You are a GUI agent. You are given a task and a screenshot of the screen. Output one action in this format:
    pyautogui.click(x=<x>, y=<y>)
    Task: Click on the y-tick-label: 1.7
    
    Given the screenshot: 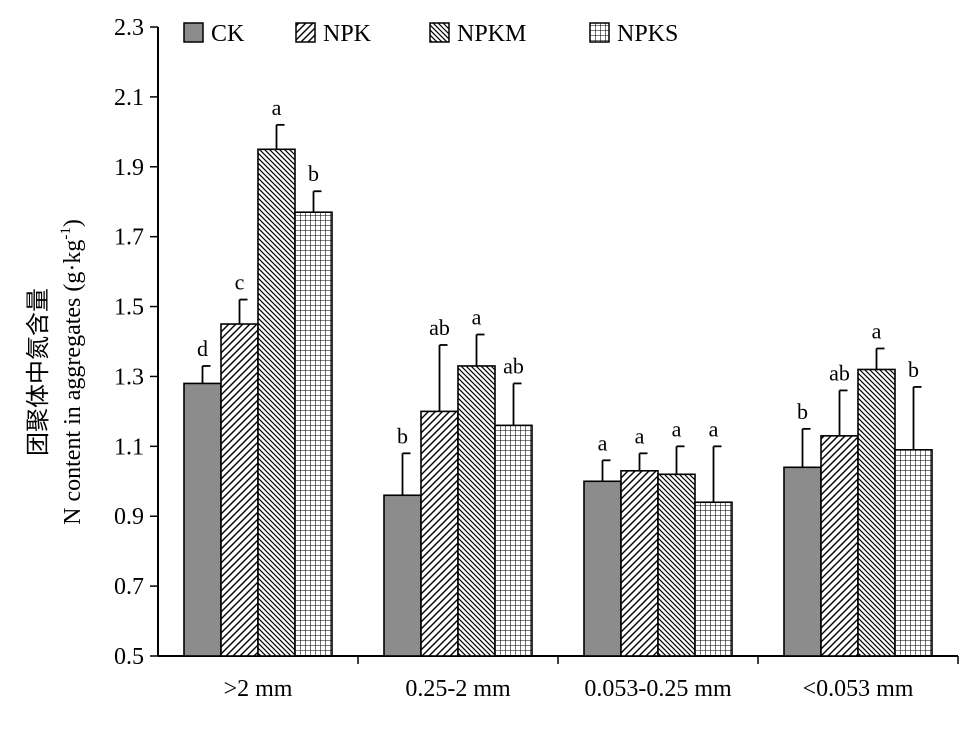 What is the action you would take?
    pyautogui.click(x=129, y=238)
    